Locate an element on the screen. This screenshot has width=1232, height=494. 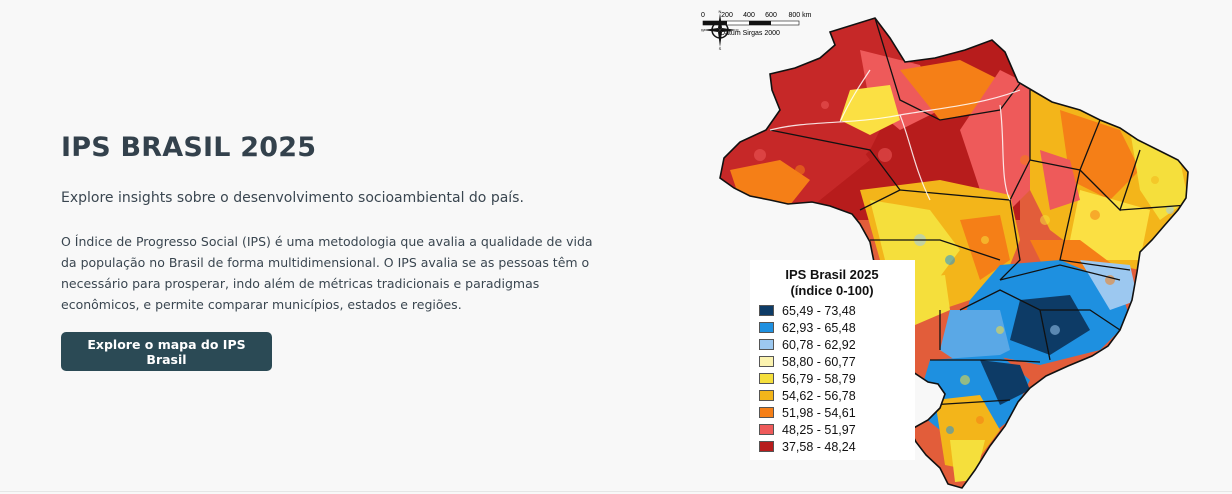
legend-item: 54,62 - 56,78 is located at coordinates (833, 395).